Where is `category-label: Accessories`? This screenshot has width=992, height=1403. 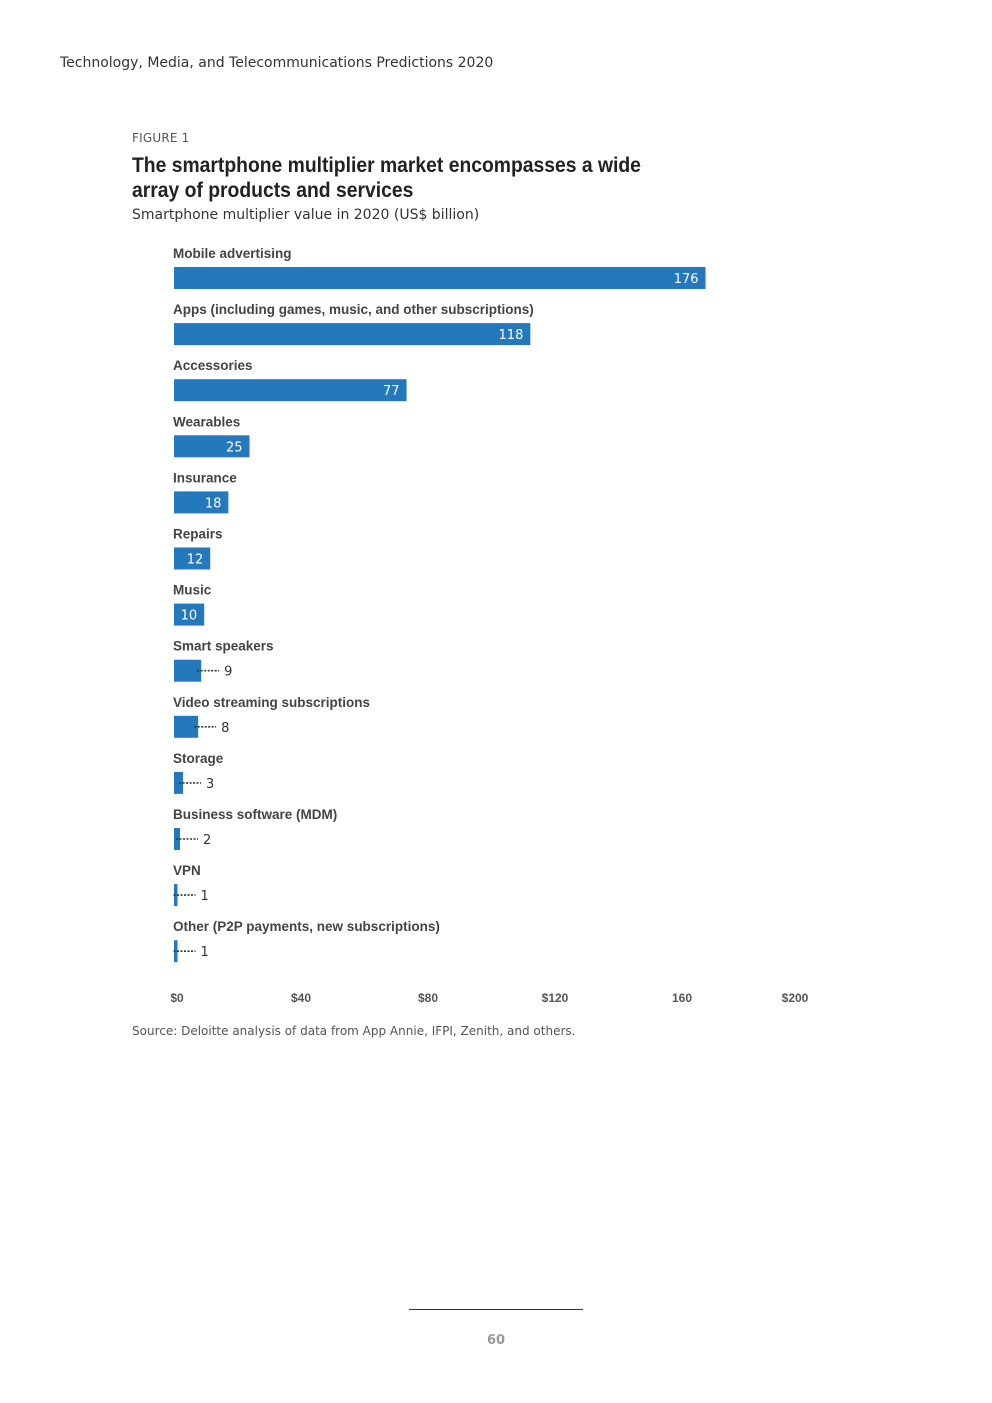 category-label: Accessories is located at coordinates (213, 365).